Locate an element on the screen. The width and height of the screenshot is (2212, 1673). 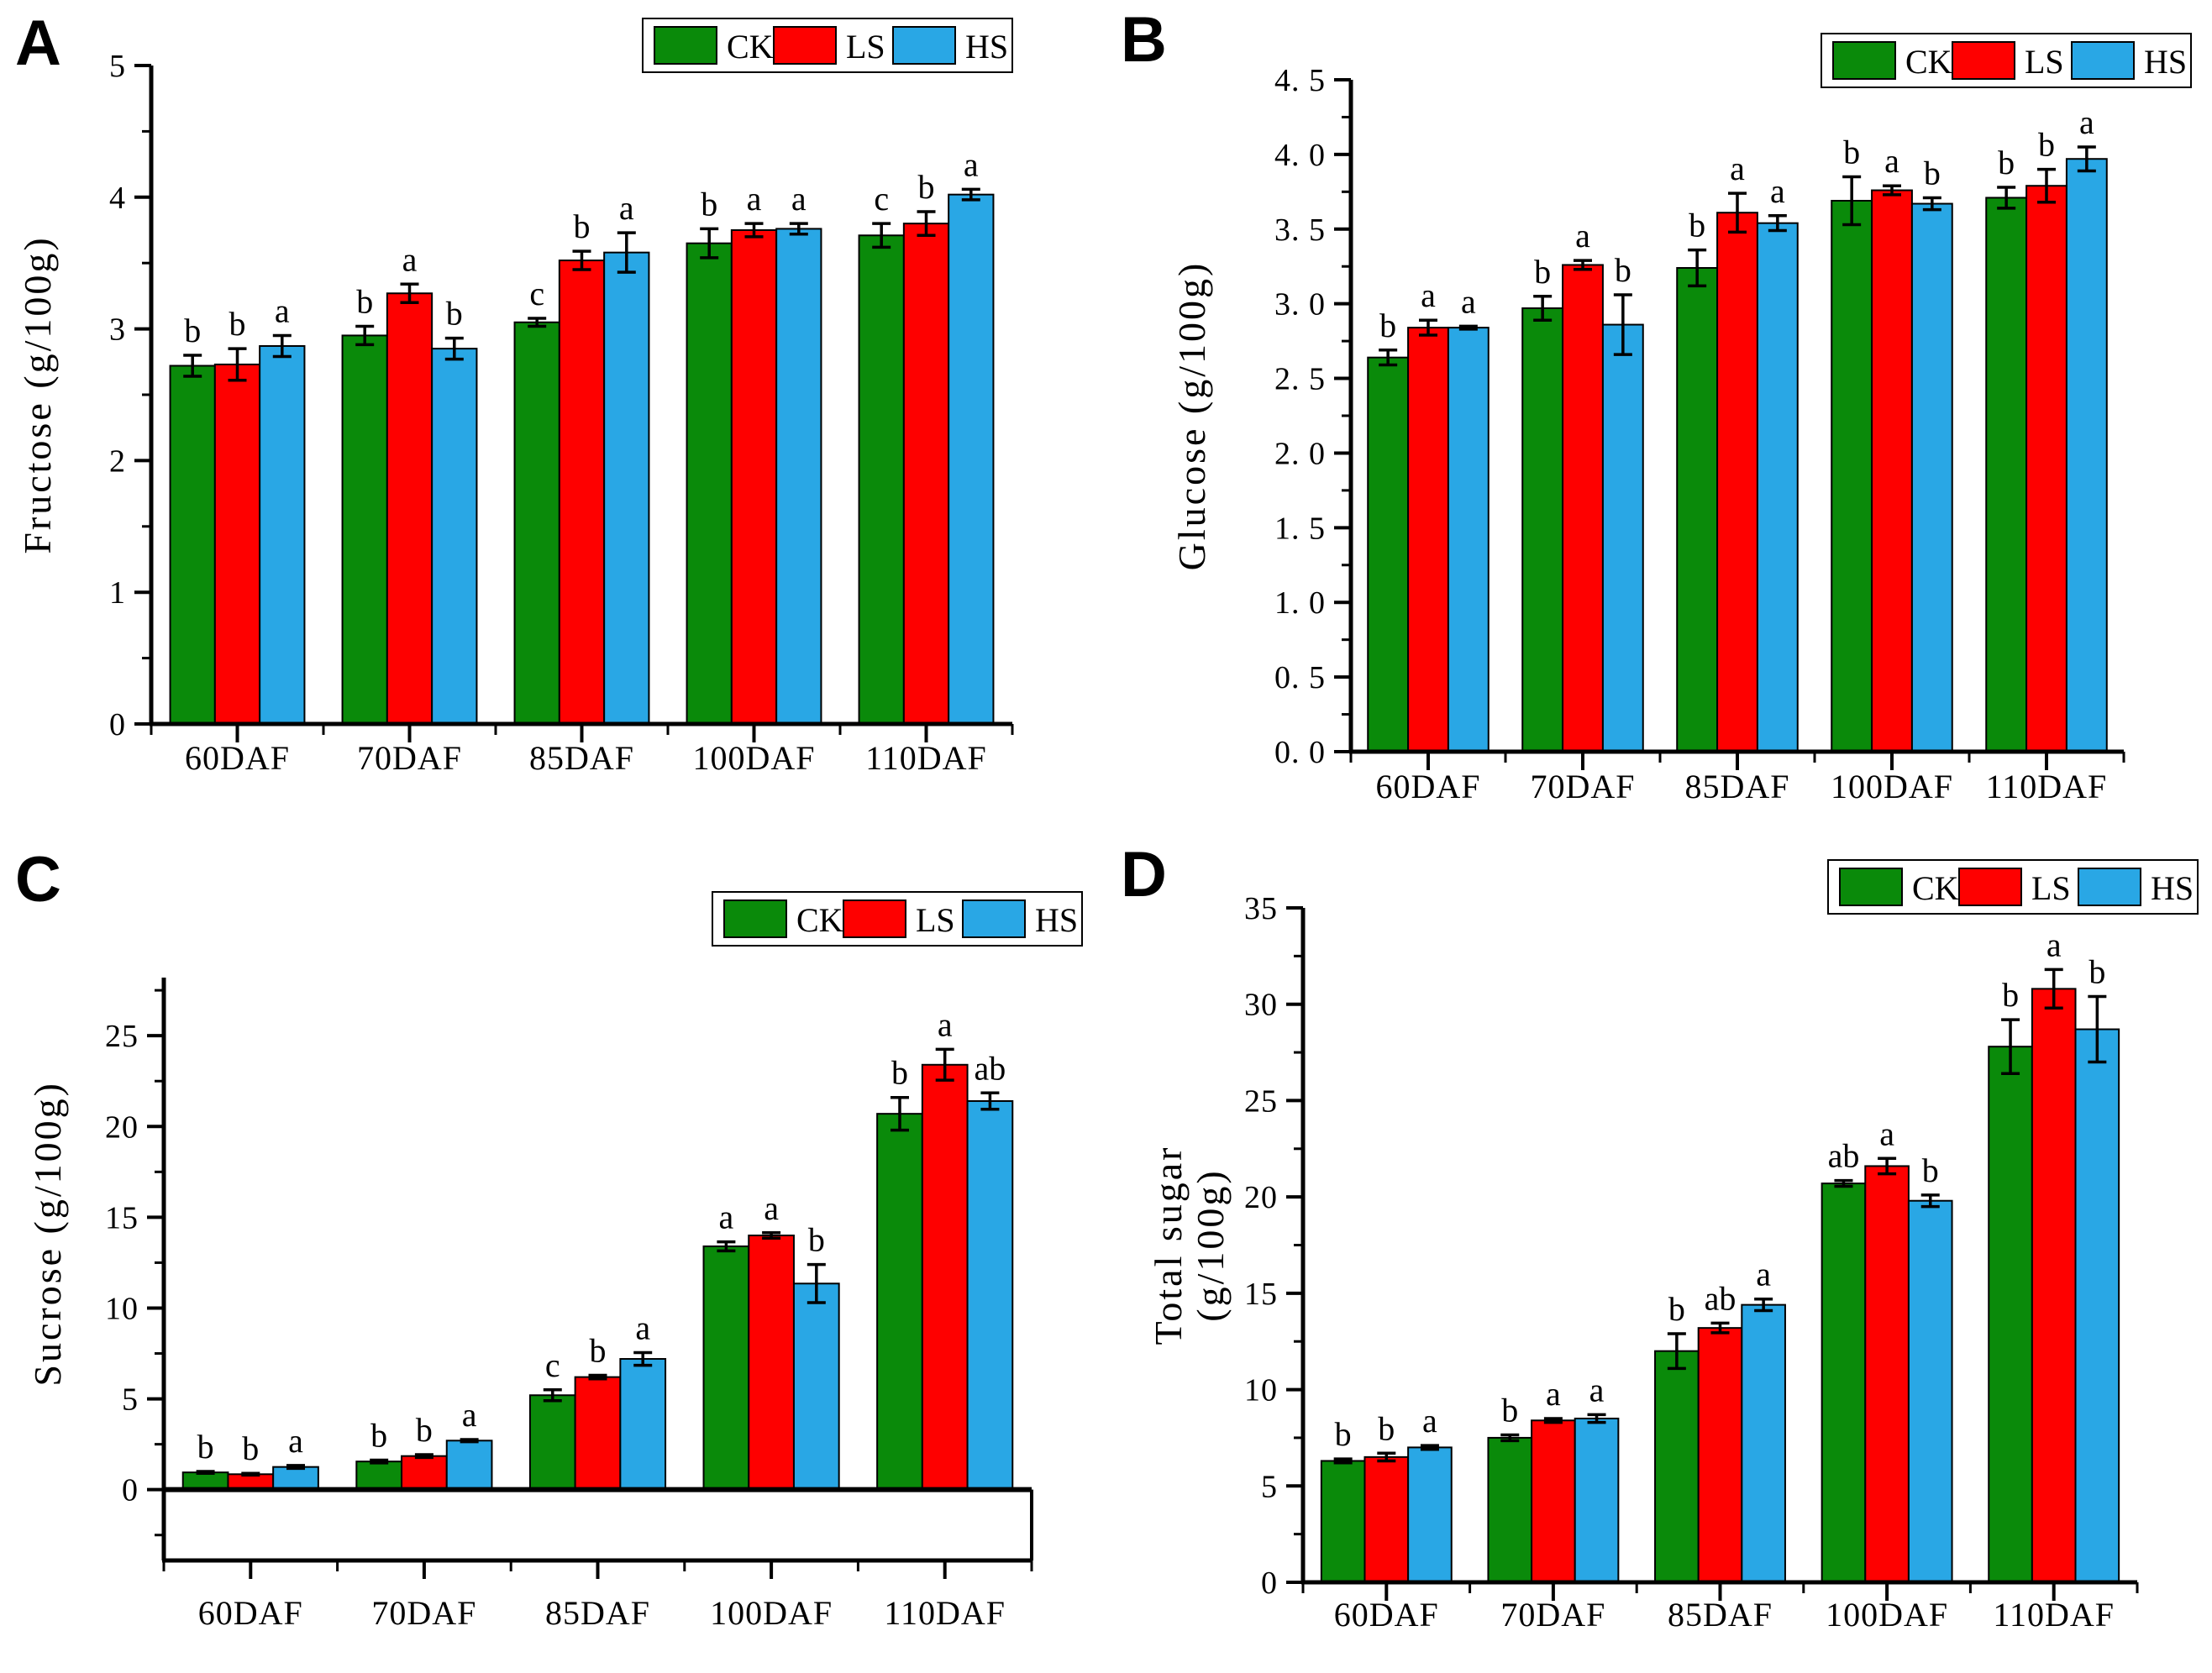
y-tick-label: 3. 0 is located at coordinates (1300, 305).